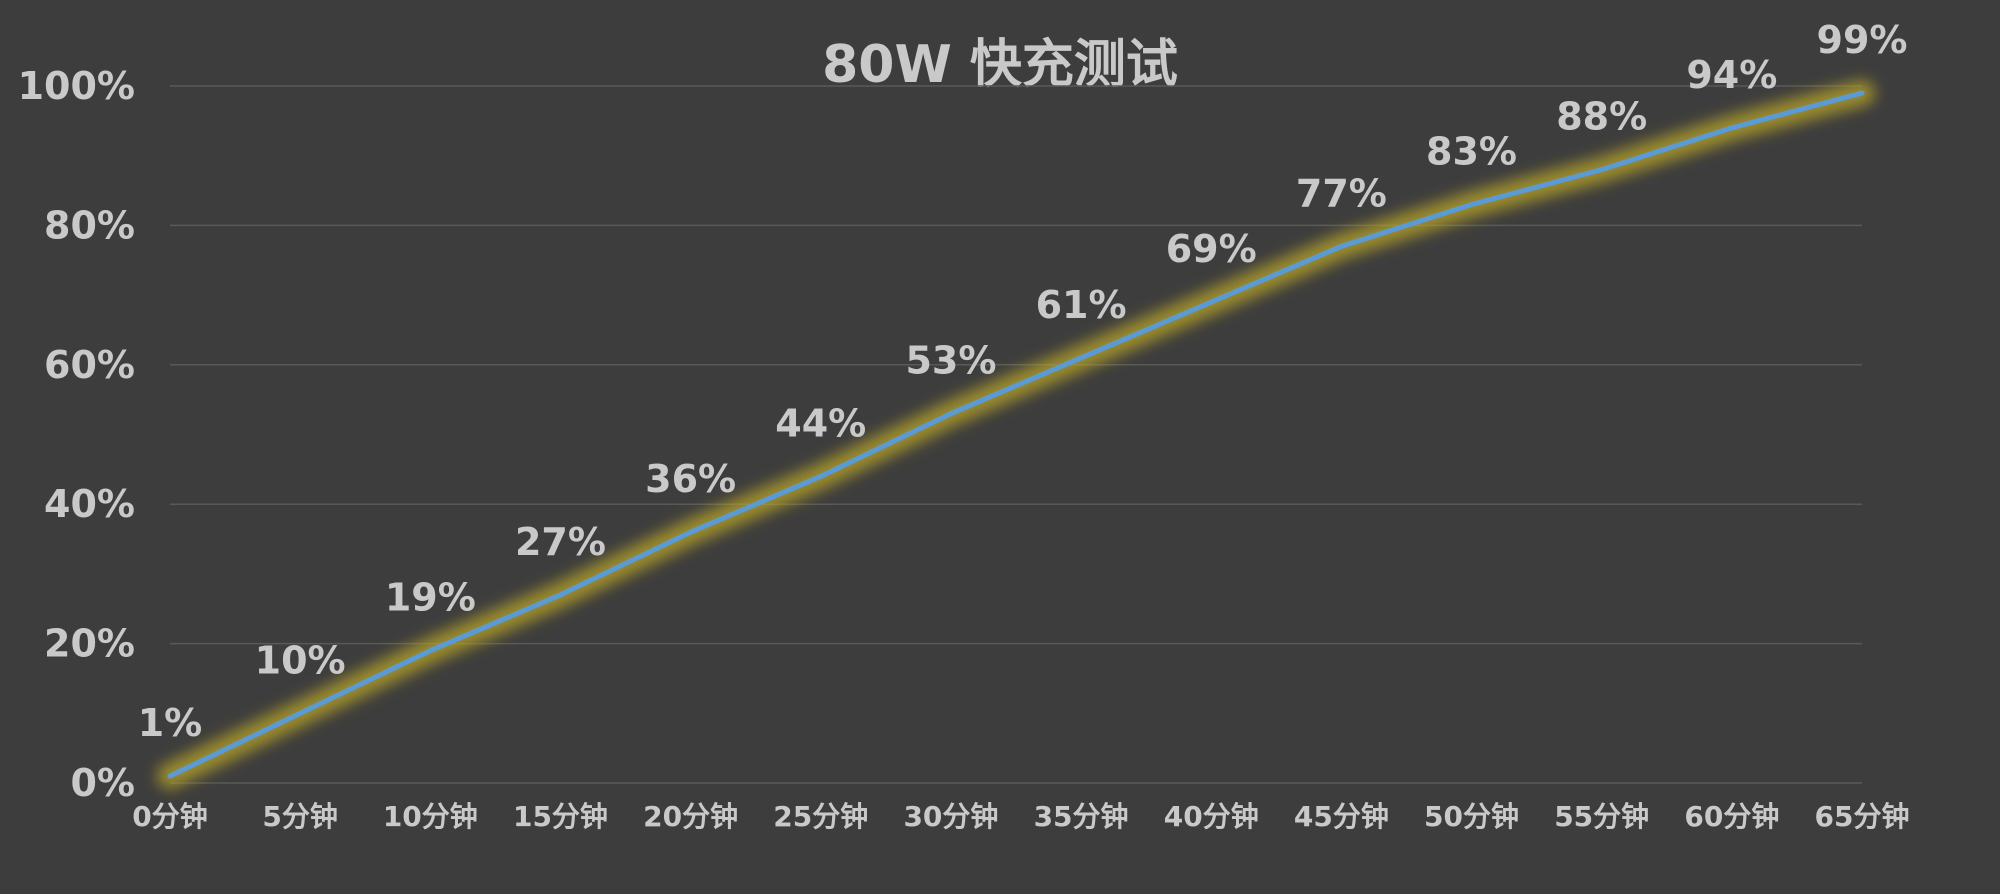 The width and height of the screenshot is (2000, 894). I want to click on data-label: 99%, so click(1862, 40).